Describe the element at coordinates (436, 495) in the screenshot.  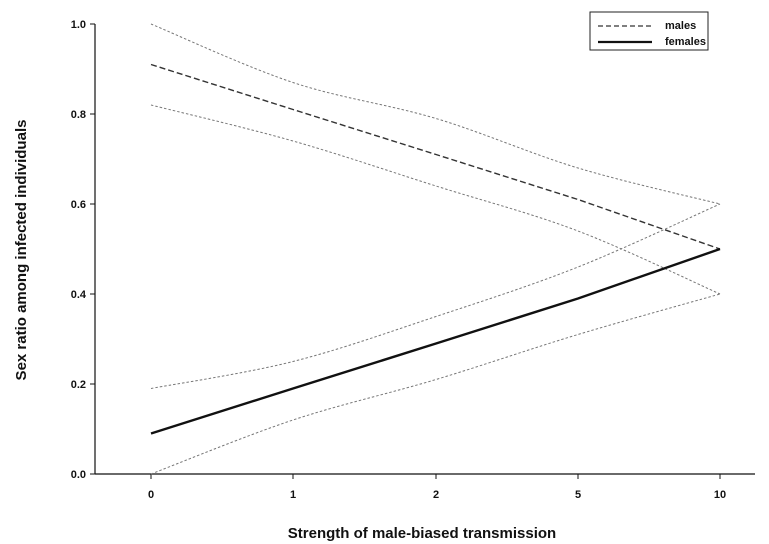
I see `x-tick-label: 2` at that location.